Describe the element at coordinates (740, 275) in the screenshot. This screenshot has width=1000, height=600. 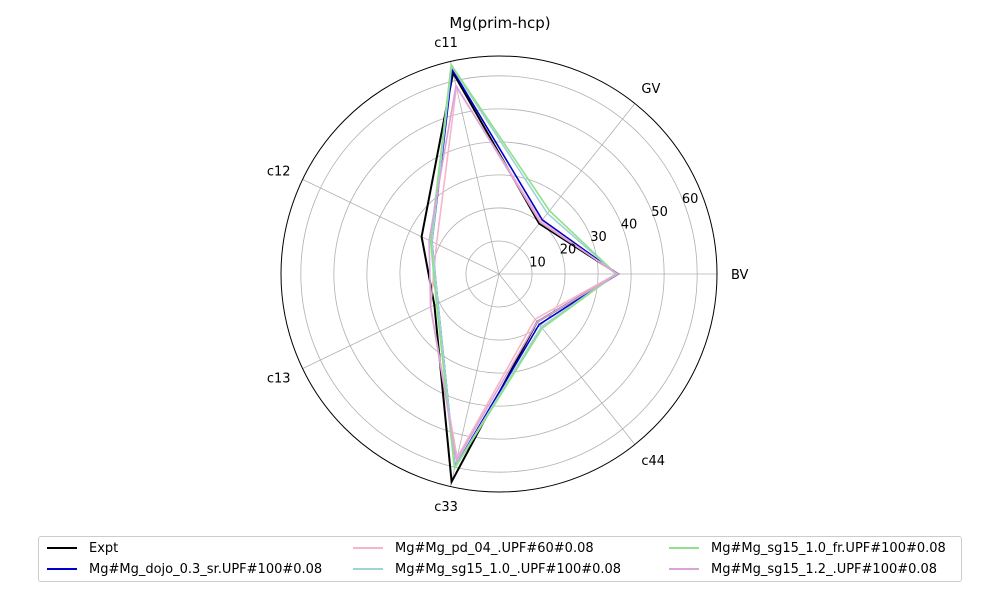
I see `axis-label-BV: BV` at that location.